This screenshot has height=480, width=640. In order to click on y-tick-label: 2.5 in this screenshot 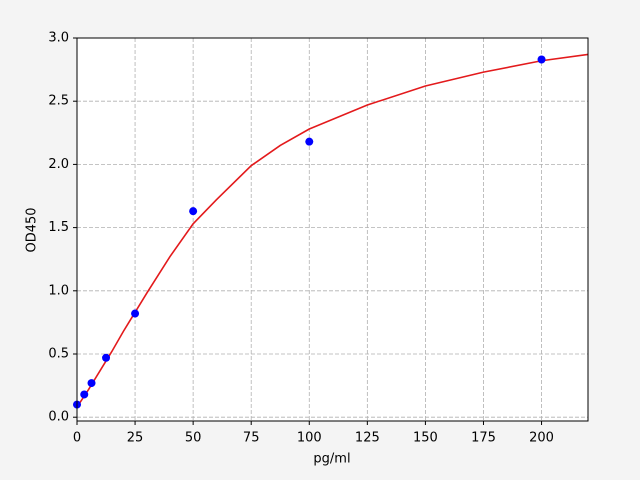, I will do `click(58, 101)`.